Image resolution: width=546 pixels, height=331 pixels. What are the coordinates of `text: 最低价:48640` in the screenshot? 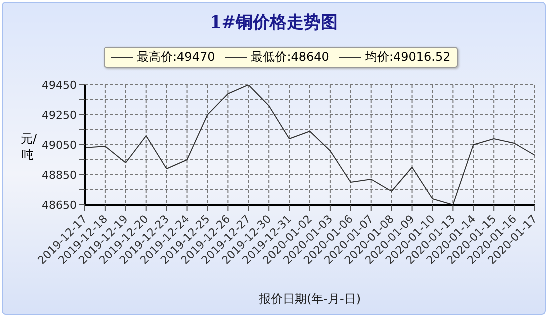 It's located at (290, 57).